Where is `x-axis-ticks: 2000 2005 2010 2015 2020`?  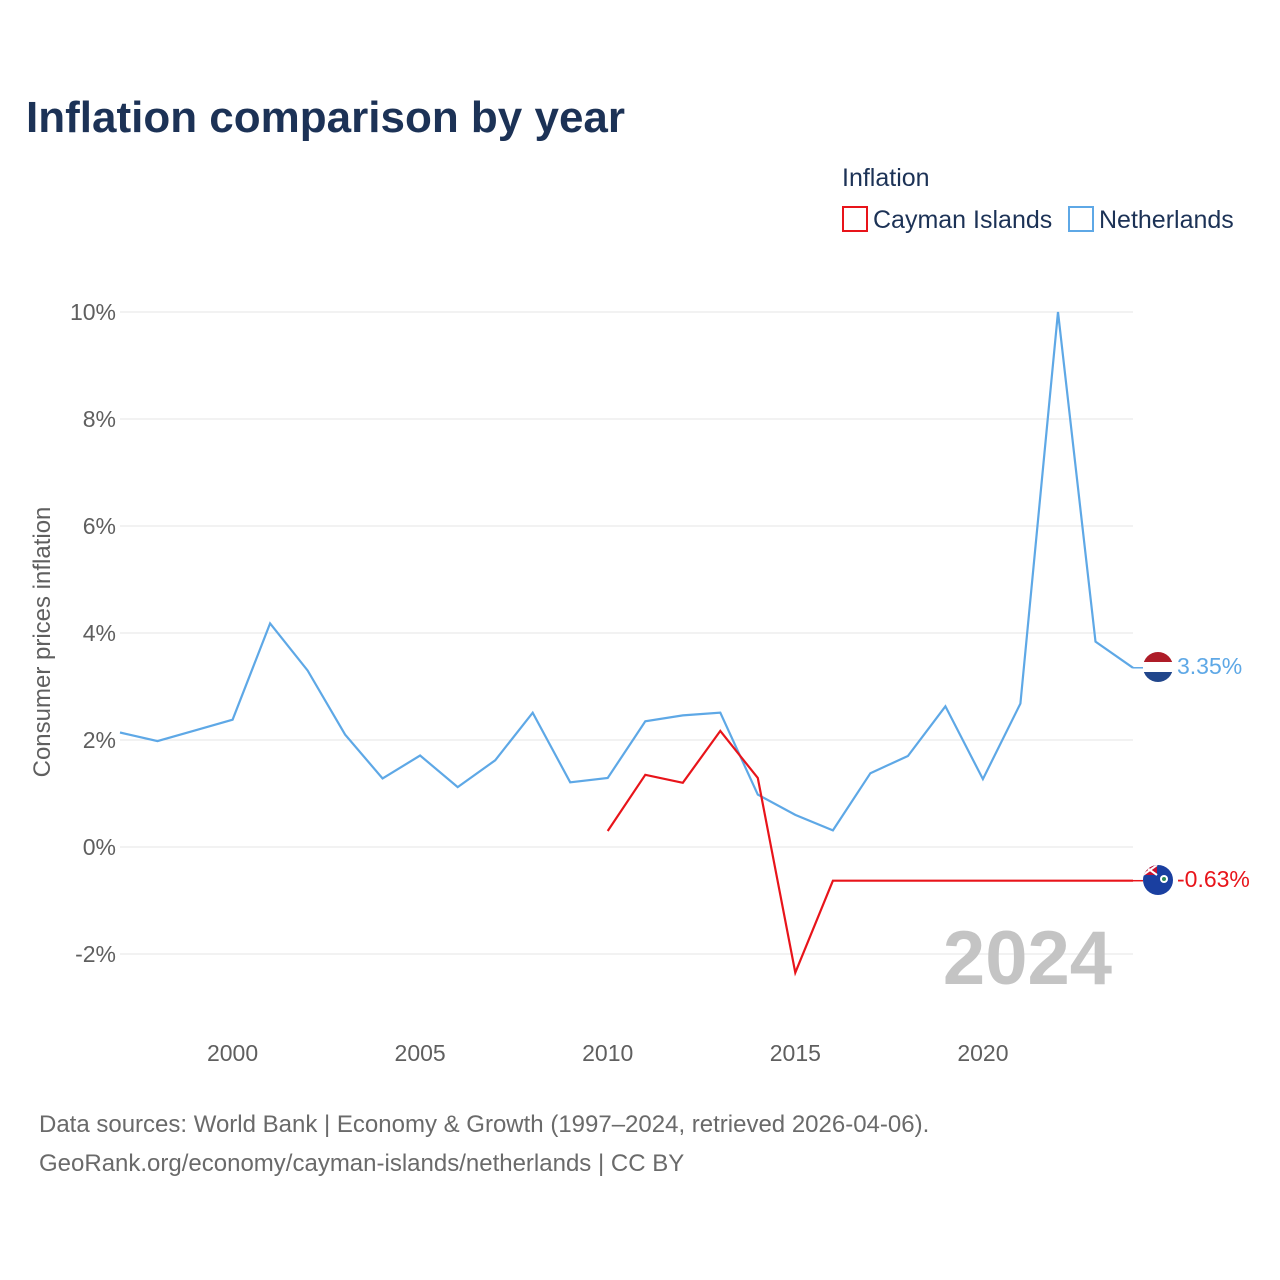 x-axis-ticks: 2000 2005 2010 2015 2020 is located at coordinates (608, 1053).